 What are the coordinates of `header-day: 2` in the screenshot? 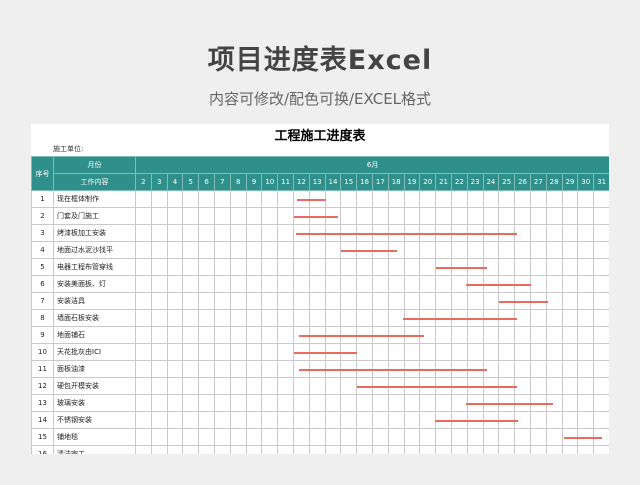 It's located at (143, 182).